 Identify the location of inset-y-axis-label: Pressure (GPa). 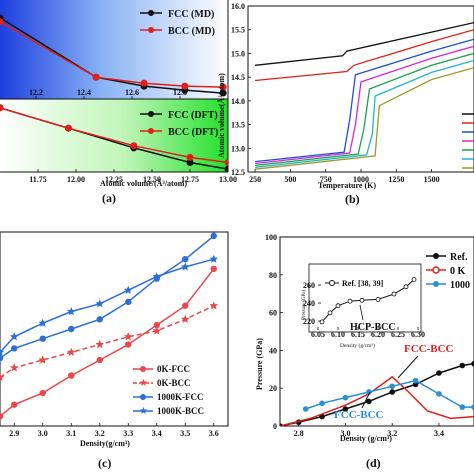
(304, 305).